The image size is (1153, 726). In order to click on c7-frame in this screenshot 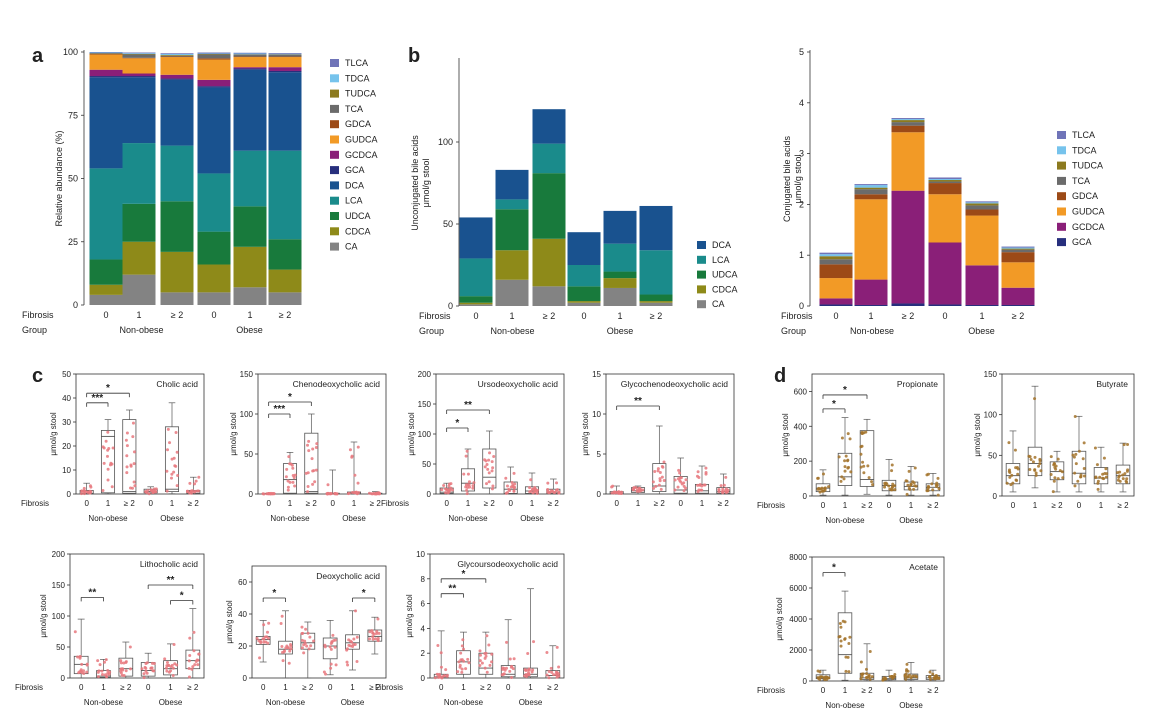, I will do `click(497, 616)`.